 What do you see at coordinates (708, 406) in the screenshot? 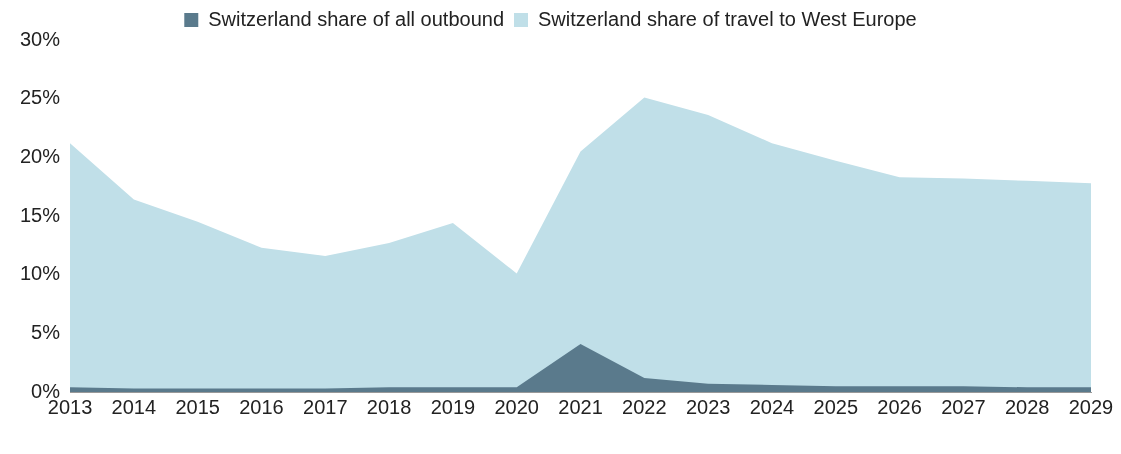
I see `x-tick-label: 2023` at bounding box center [708, 406].